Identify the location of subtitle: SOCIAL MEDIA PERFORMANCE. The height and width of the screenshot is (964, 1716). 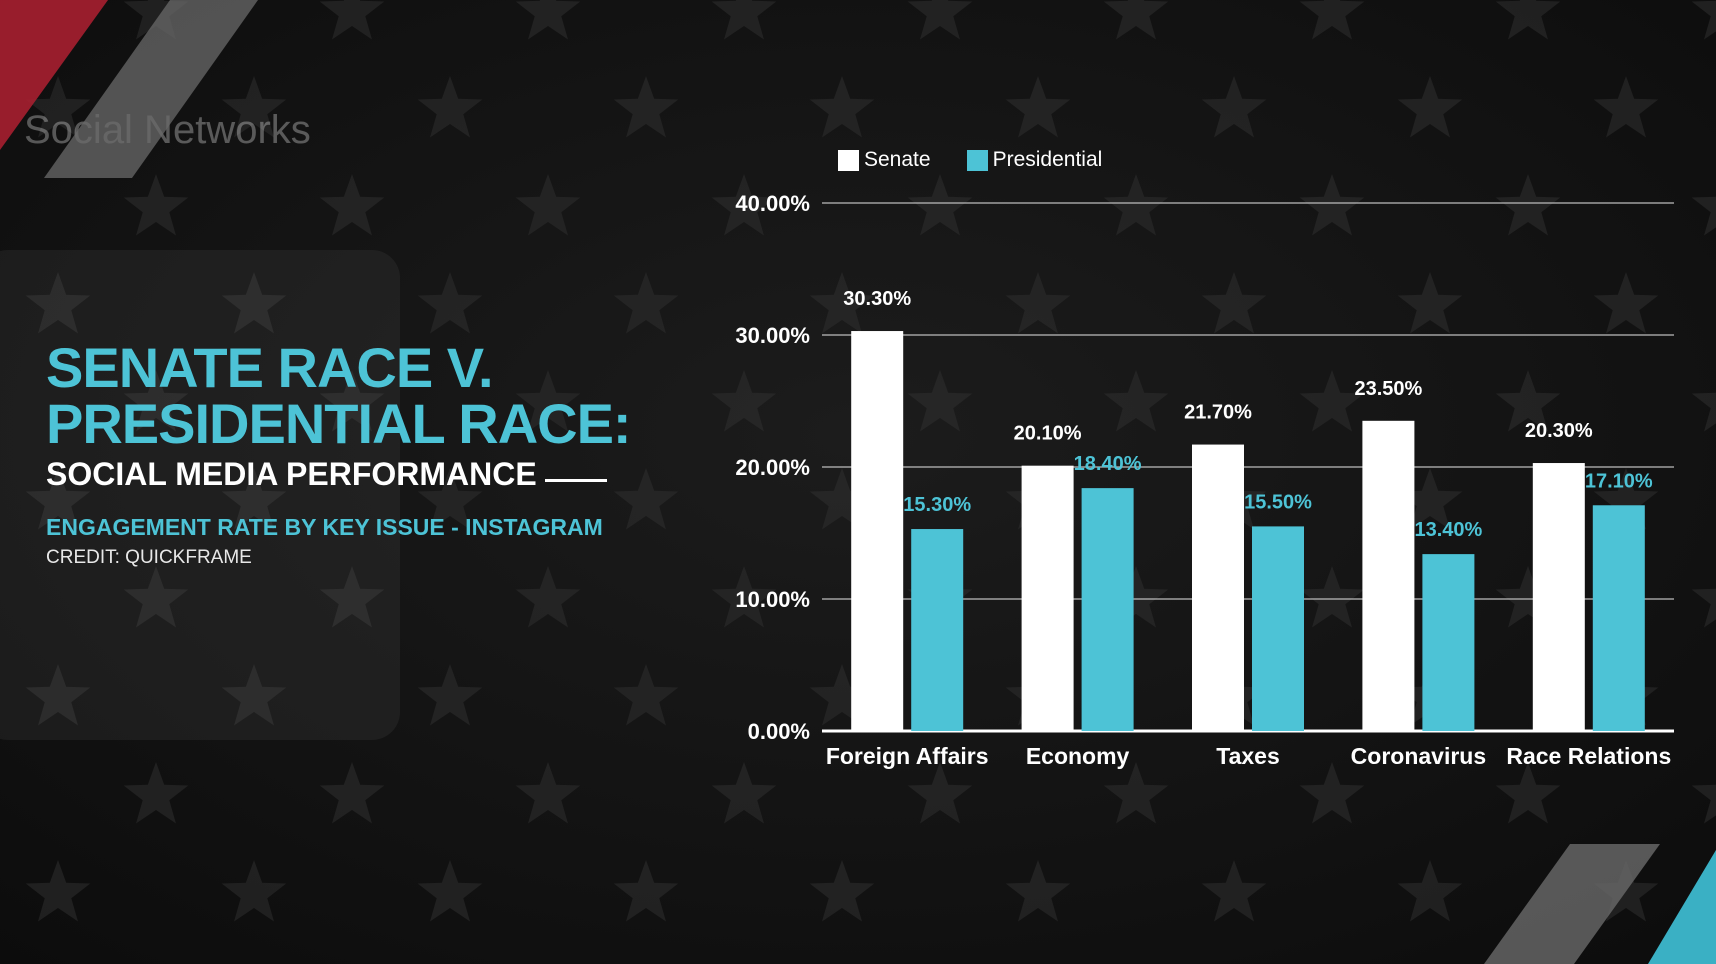
(366, 474).